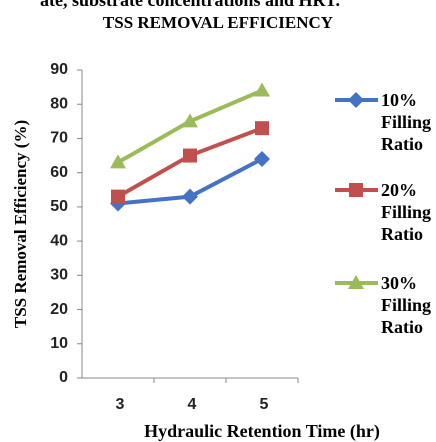  Describe the element at coordinates (262, 431) in the screenshot. I see `x-axis-label: Hydraulic Retention Time (hr)` at that location.